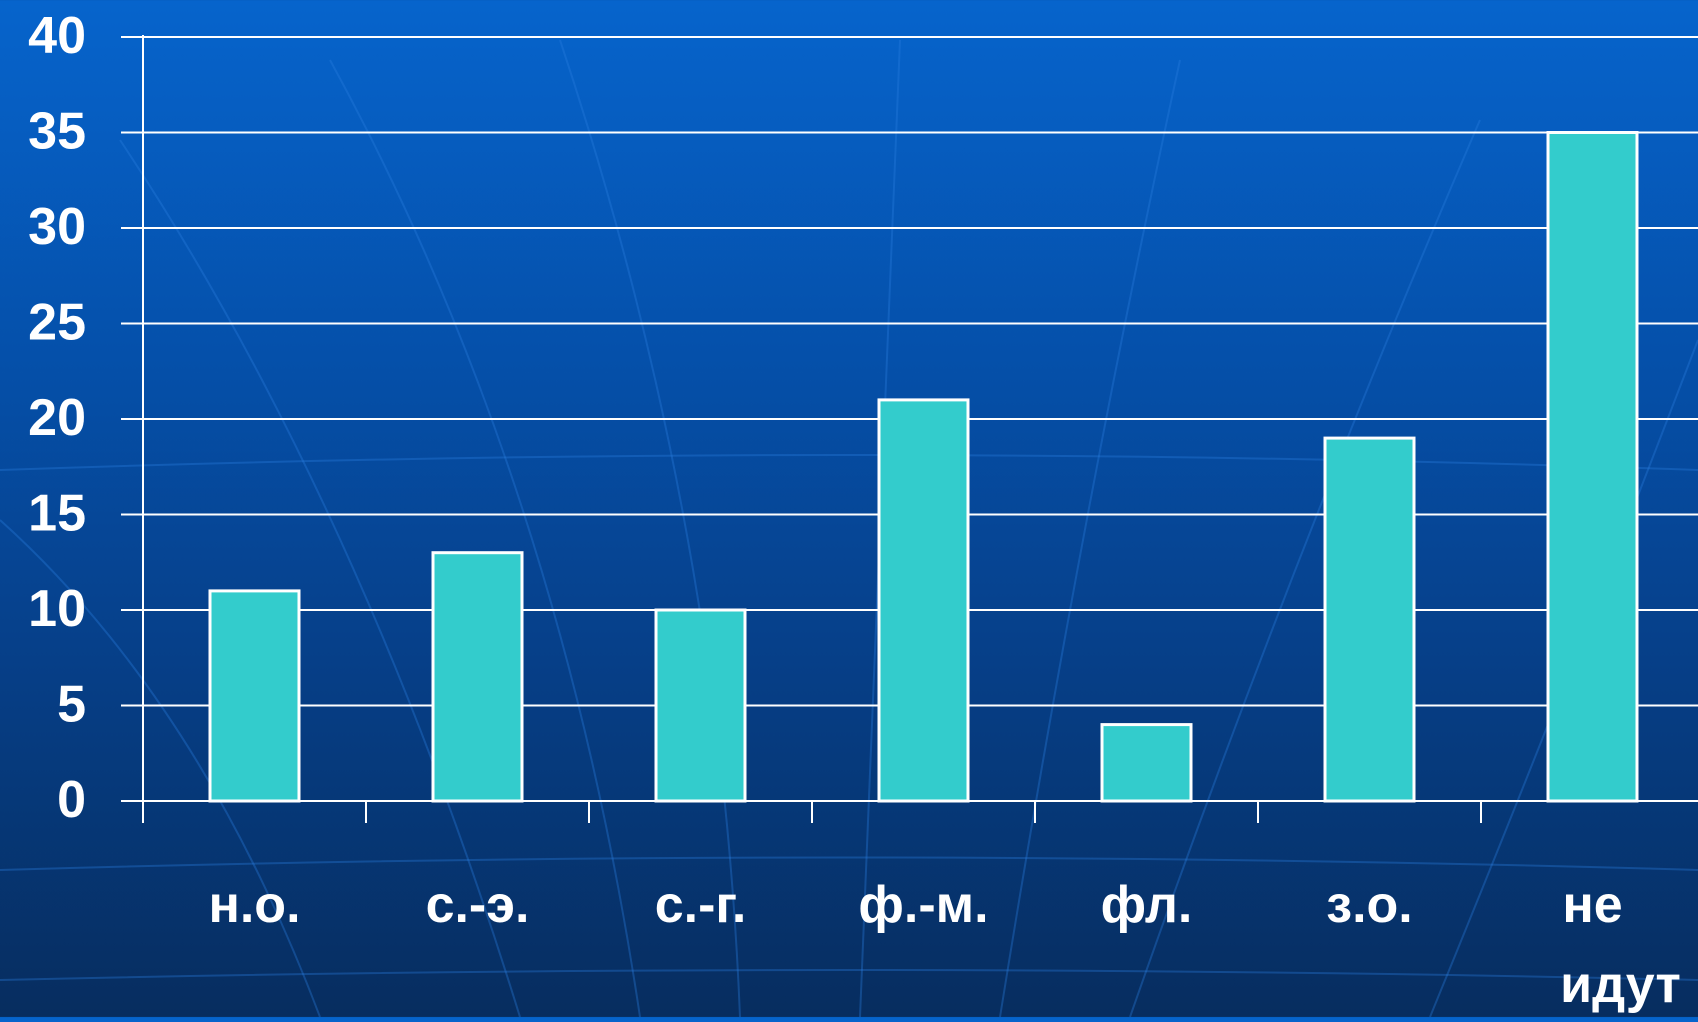 The image size is (1698, 1022). What do you see at coordinates (944, 945) in the screenshot?
I see `x-tick-labels: н.о. с.-э. с.-г. ф.-м. фл. з.о. не идут` at bounding box center [944, 945].